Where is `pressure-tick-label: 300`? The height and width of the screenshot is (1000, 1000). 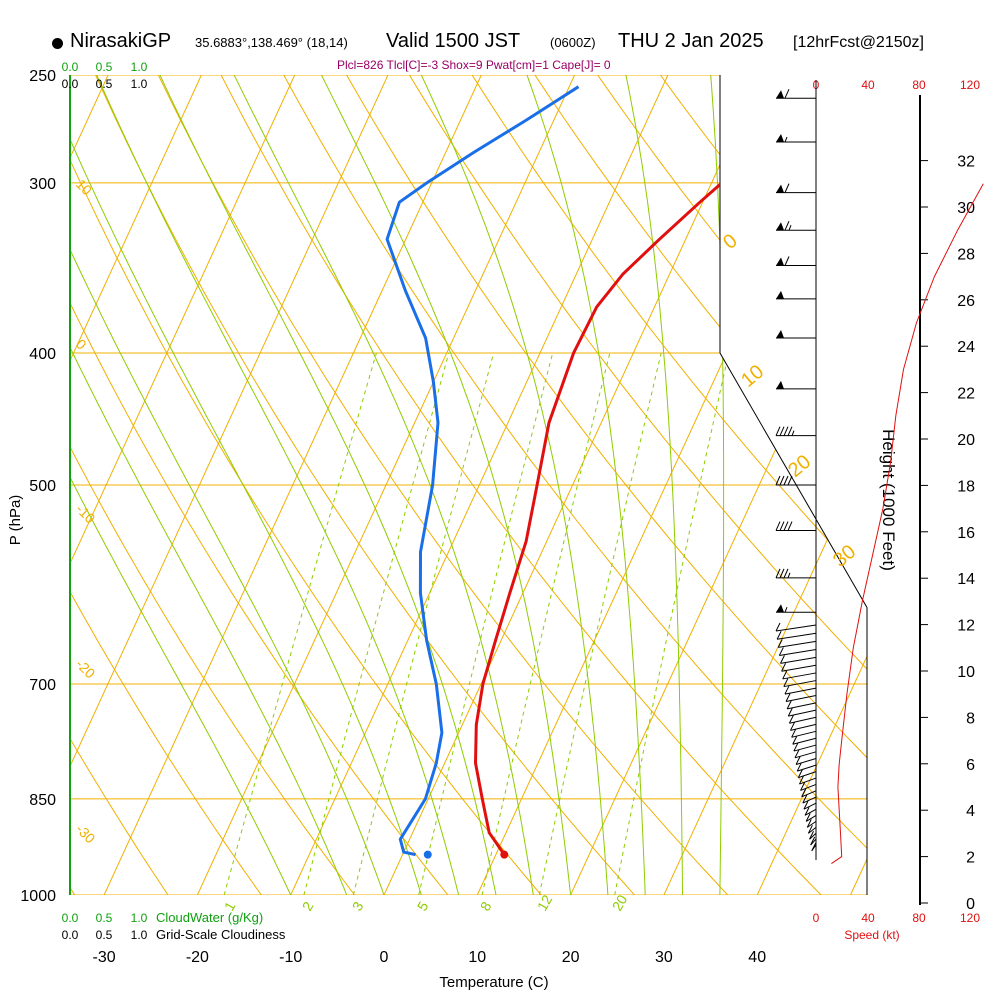
pressure-tick-label: 300 is located at coordinates (42, 184).